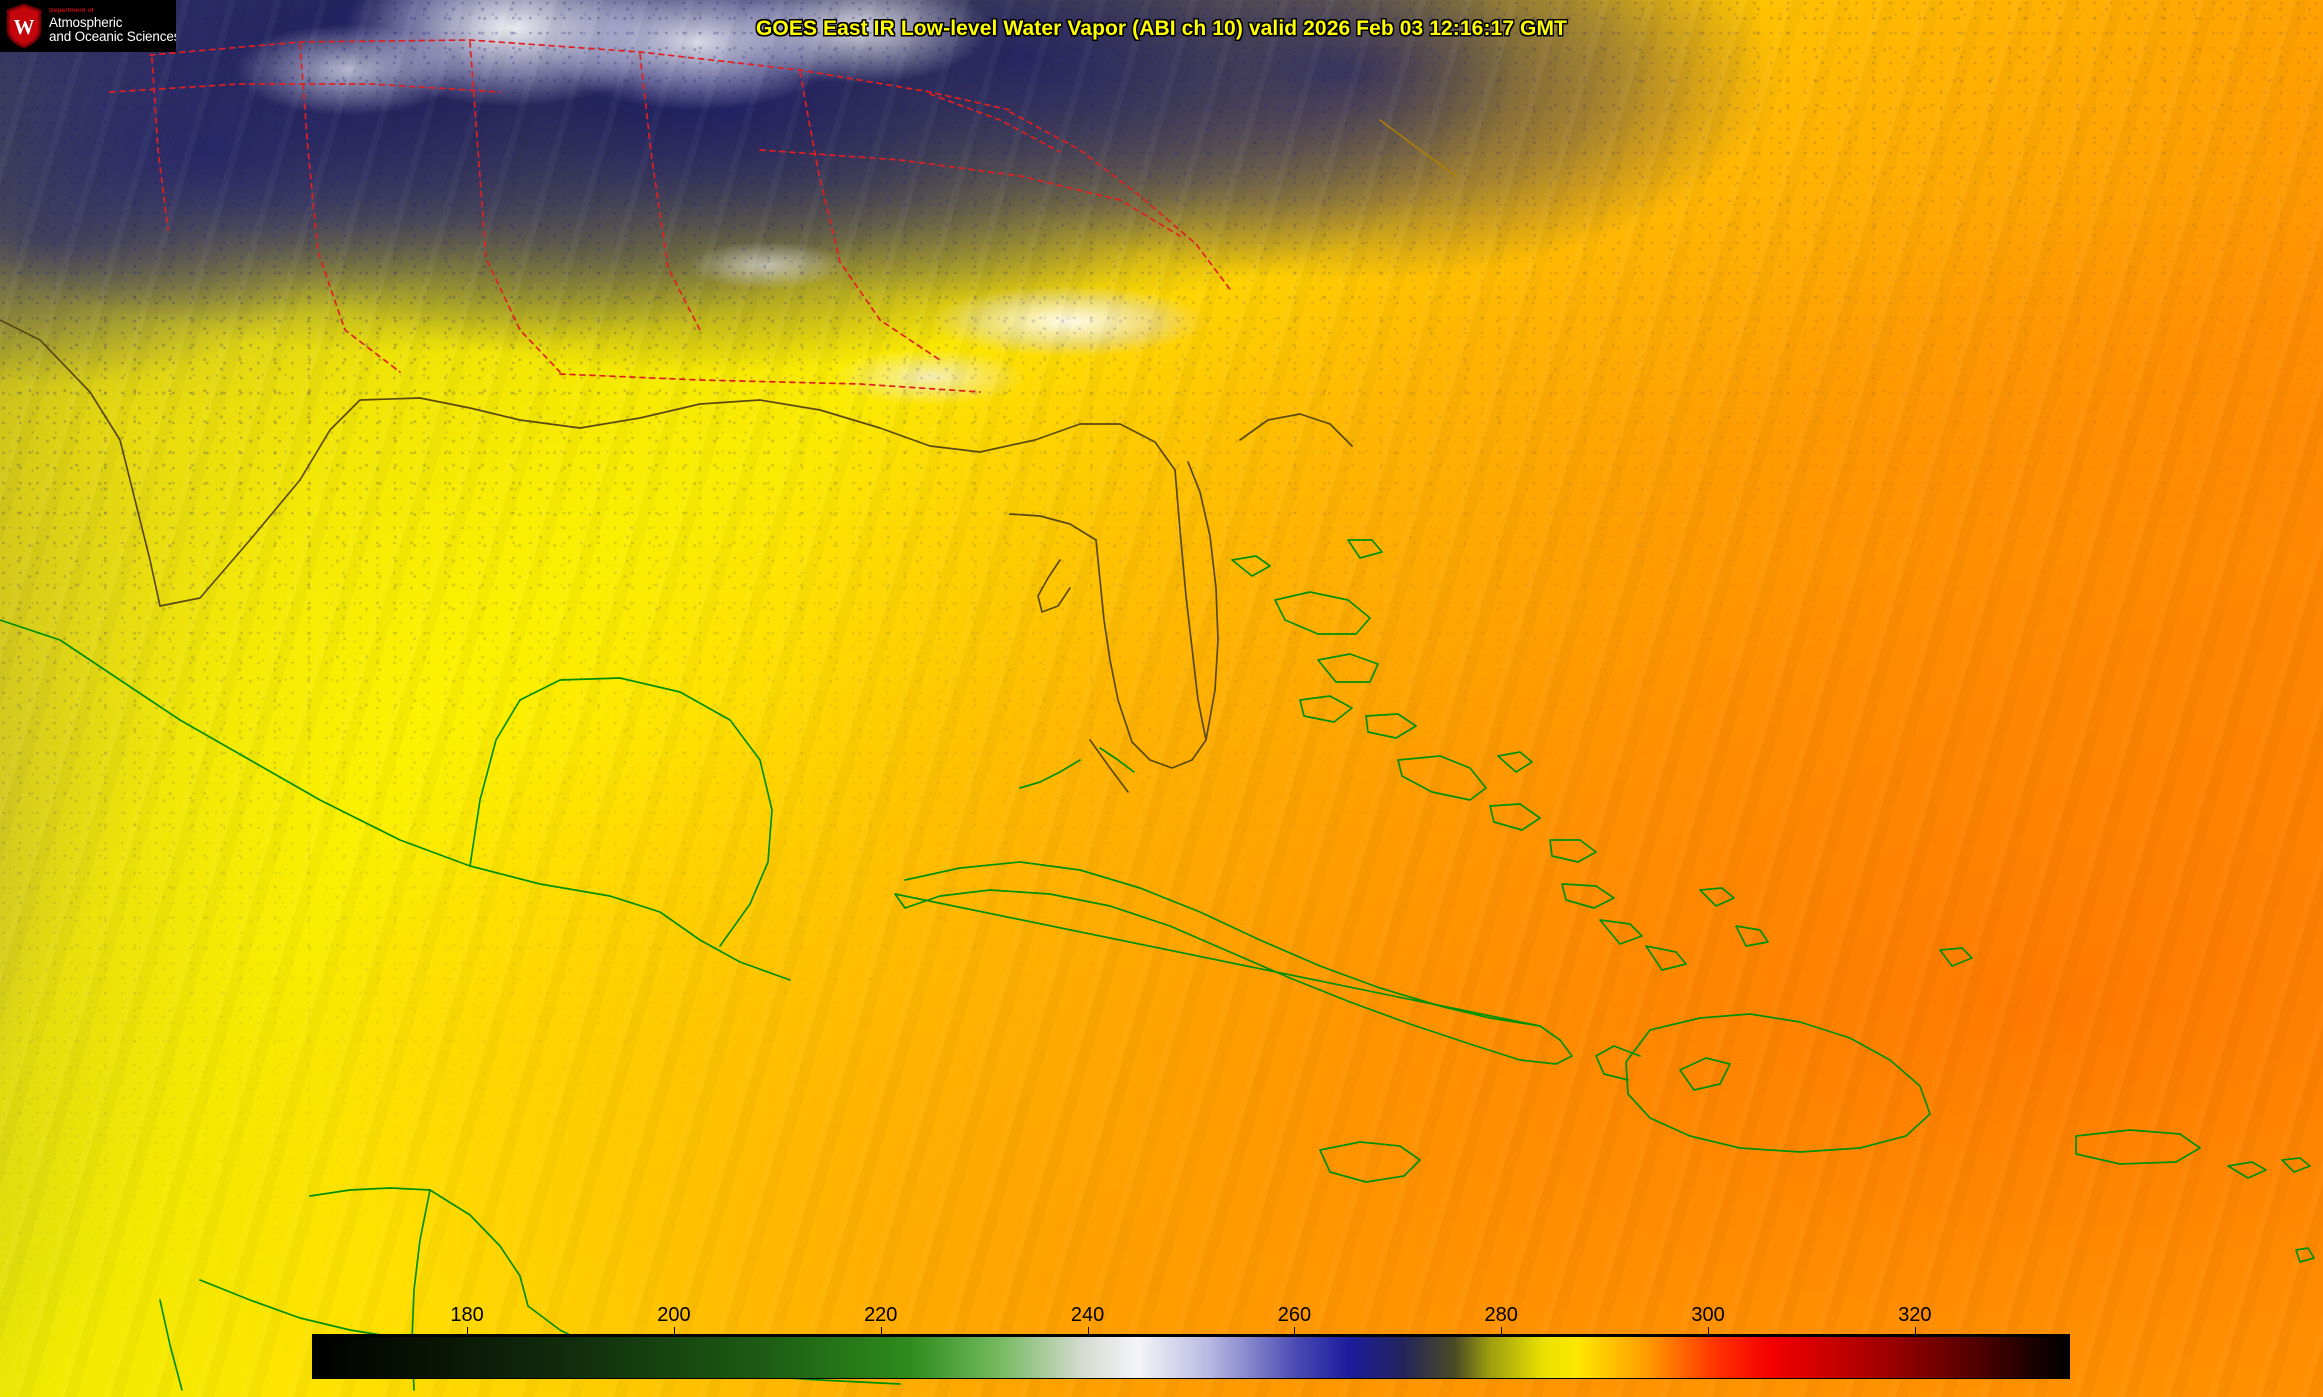  What do you see at coordinates (1915, 1315) in the screenshot?
I see `colorbar-tick-label: 320` at bounding box center [1915, 1315].